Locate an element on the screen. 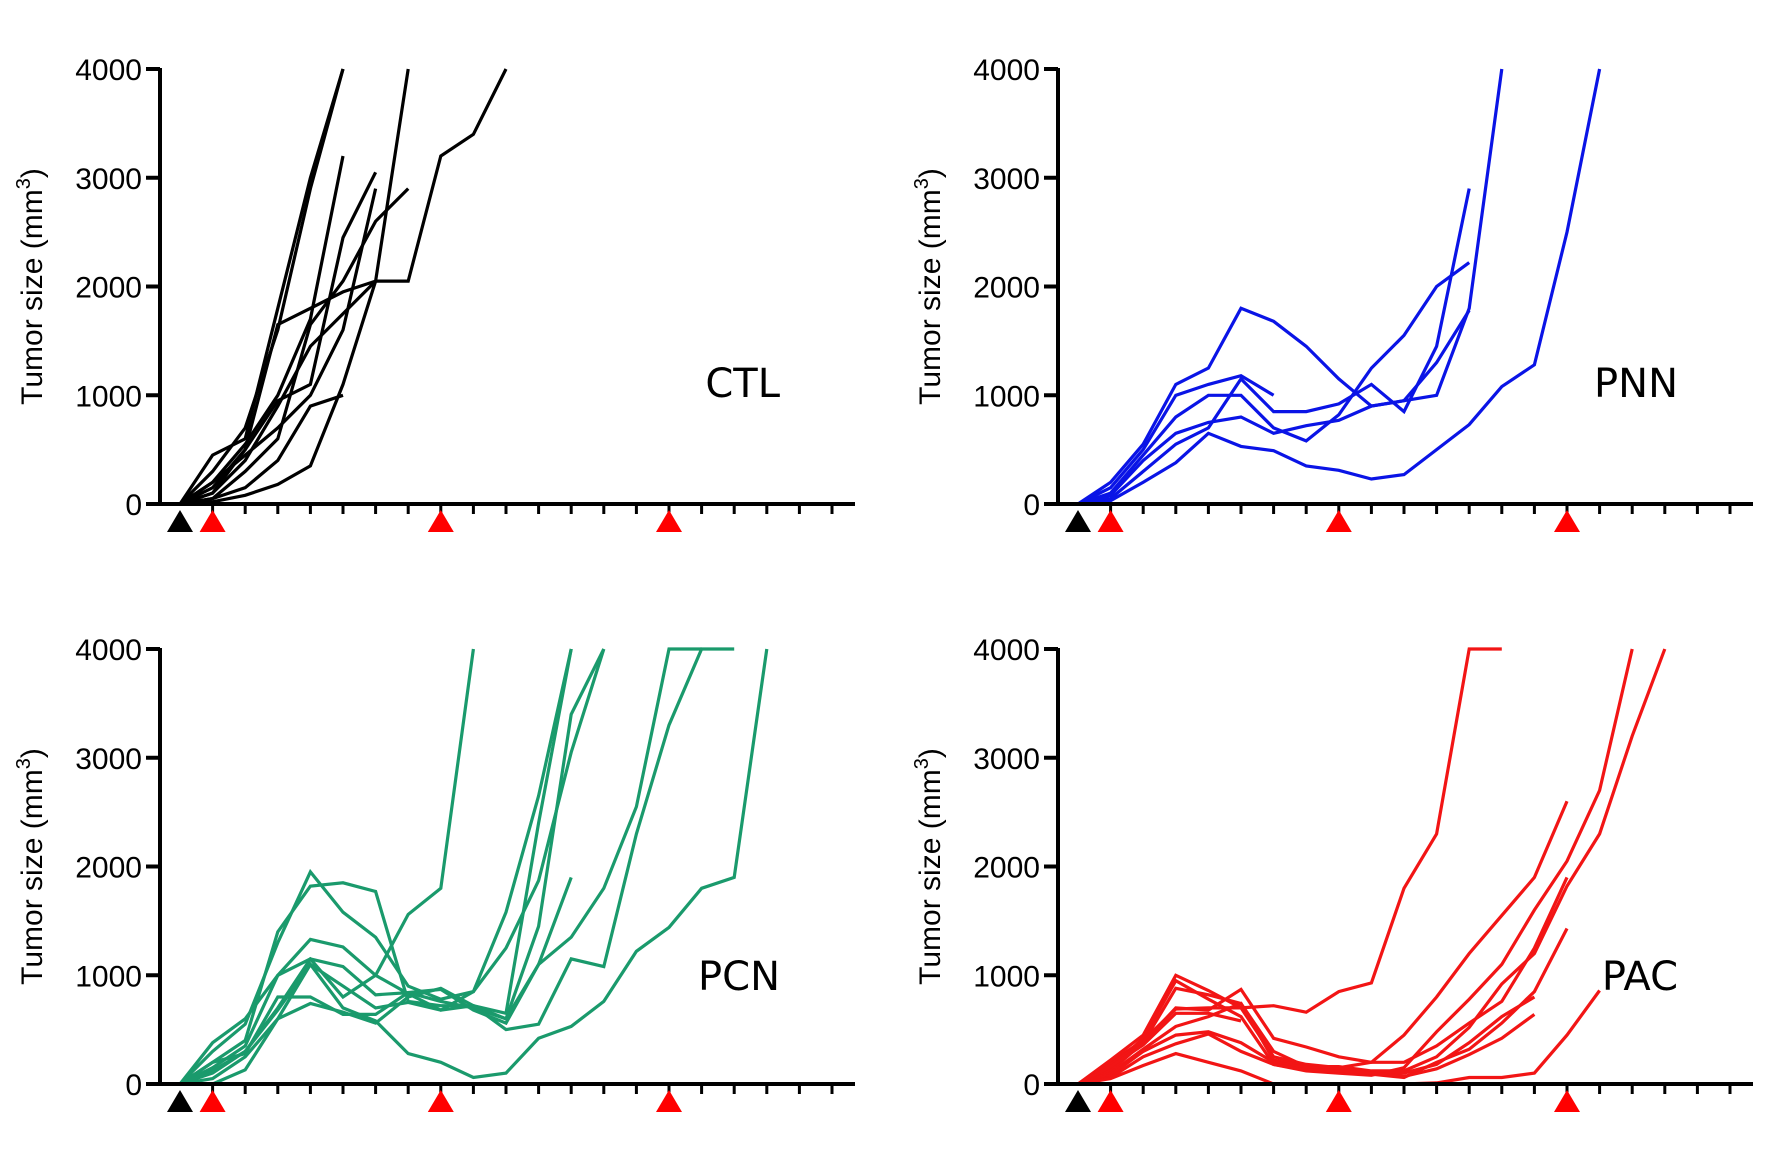 The width and height of the screenshot is (1791, 1170). group-label: PAC is located at coordinates (1640, 977).